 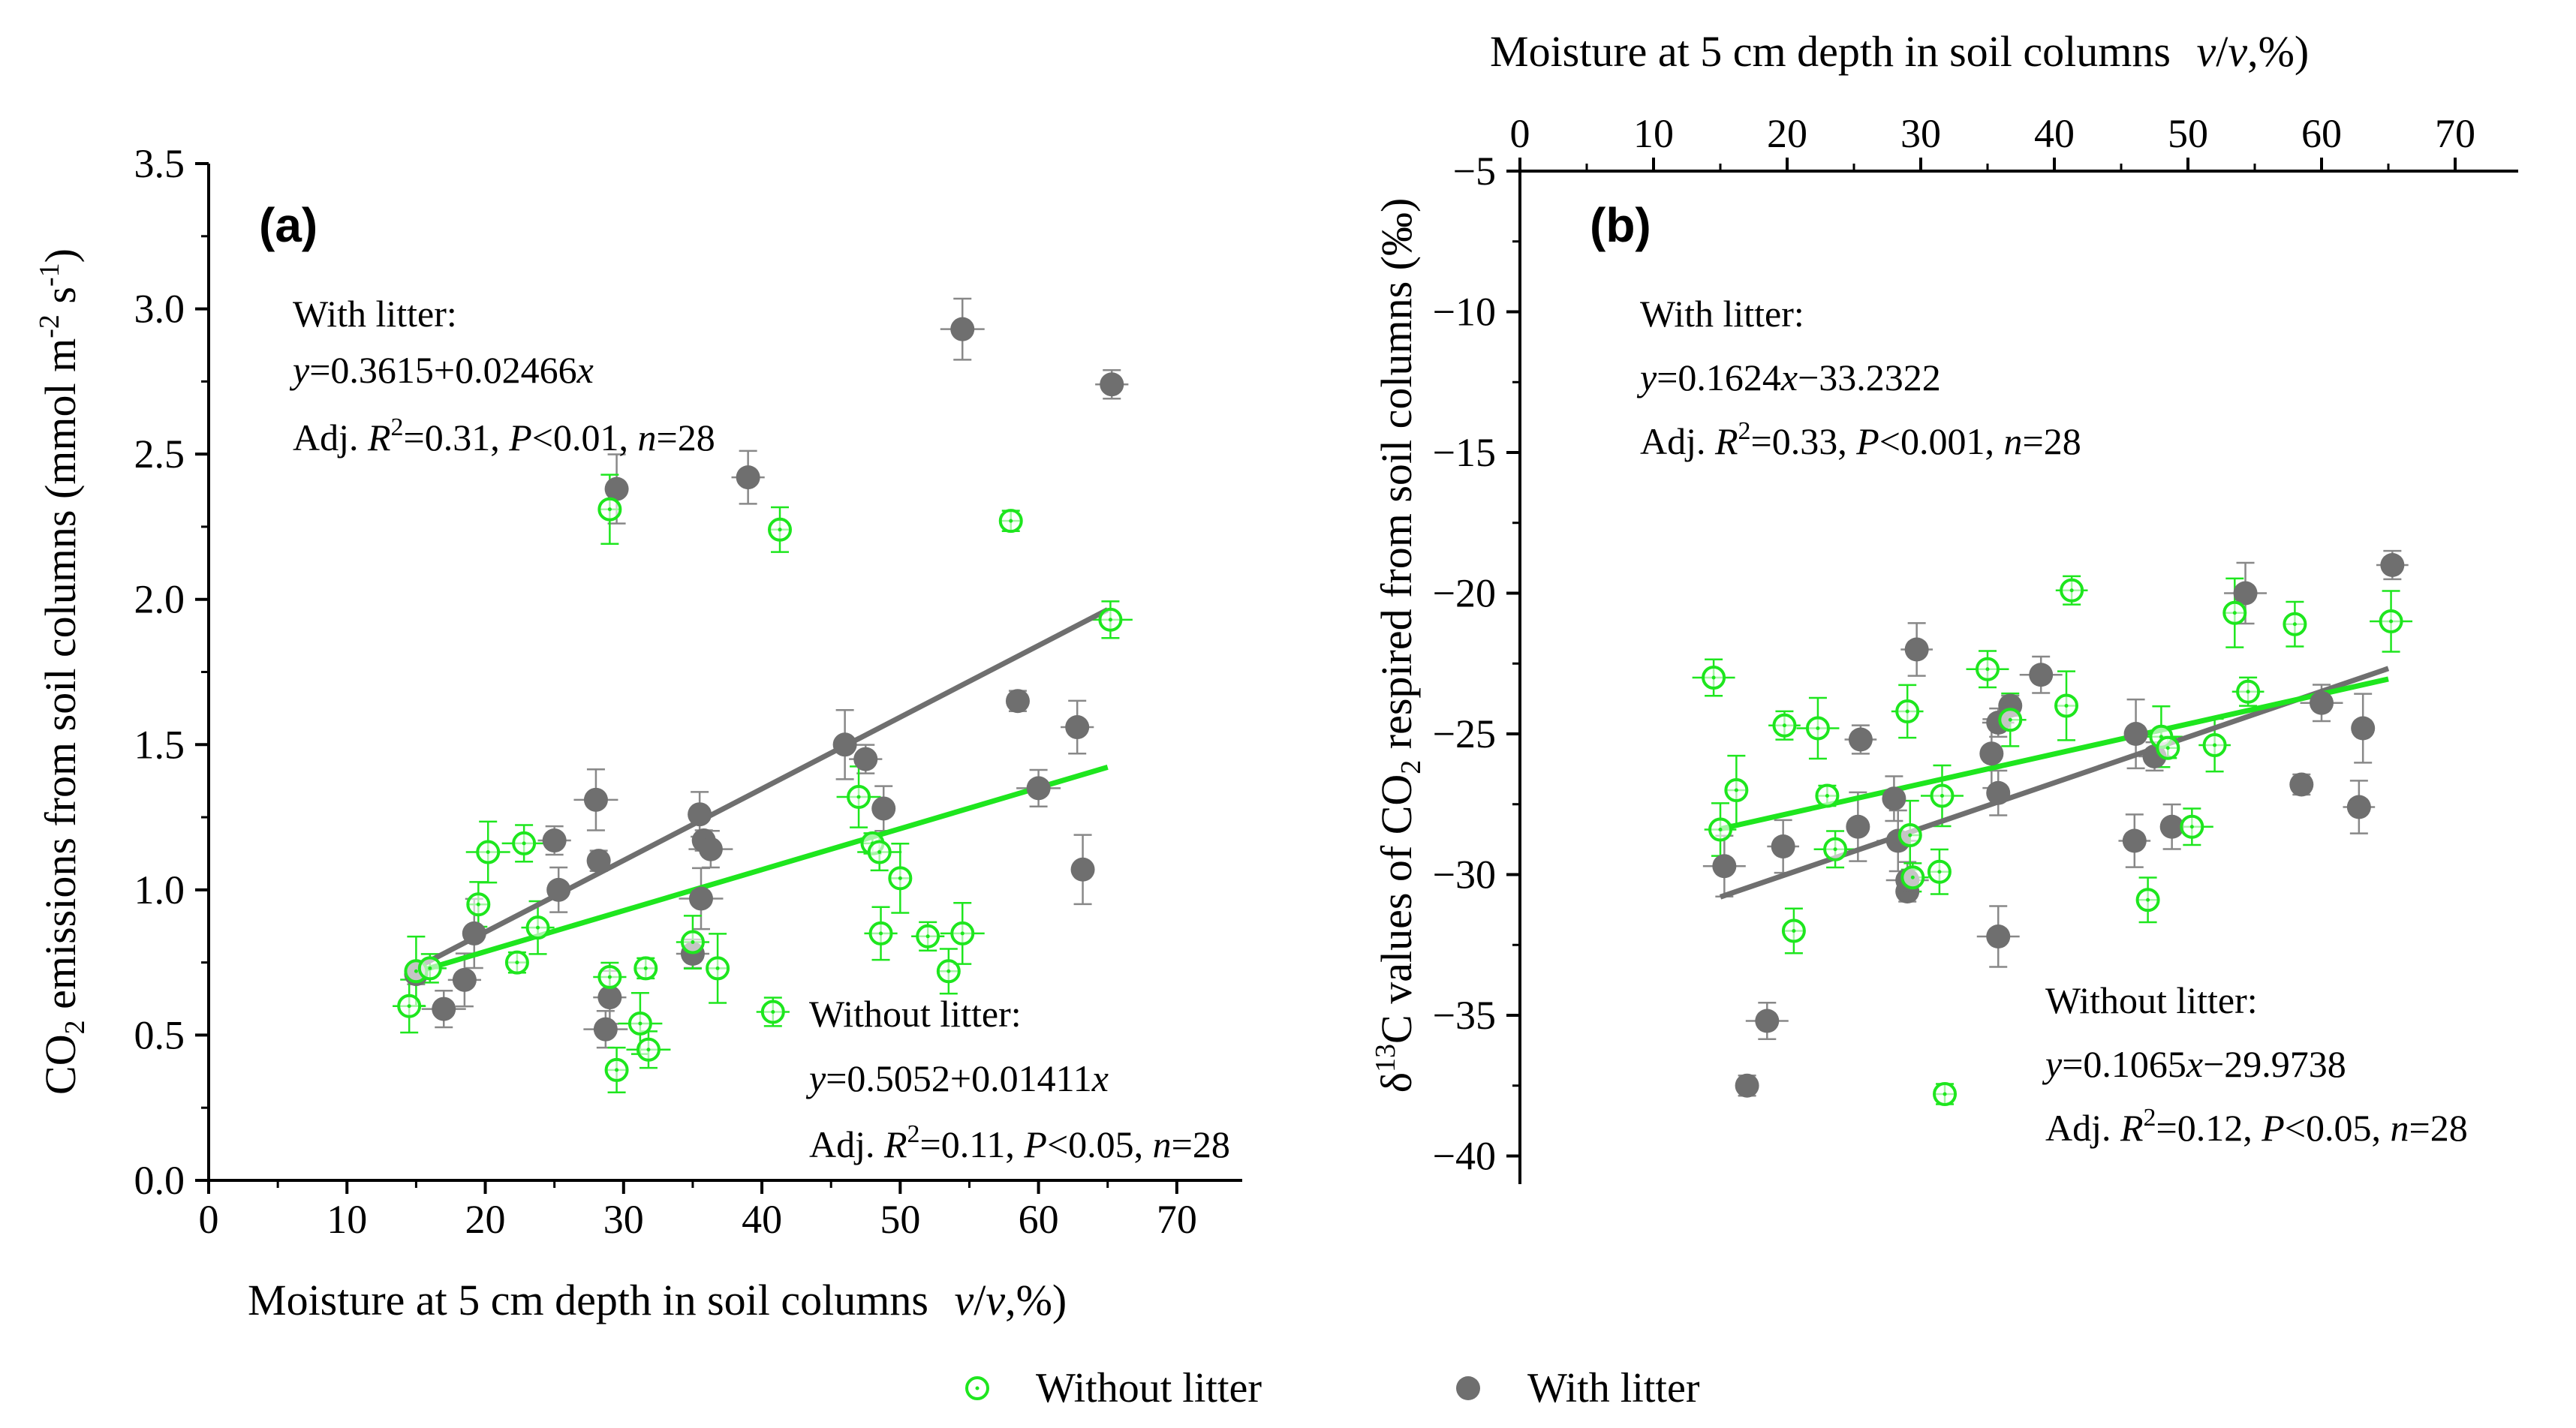 I want to click on panel-a-x-tick-label: 10, so click(x=347, y=1219).